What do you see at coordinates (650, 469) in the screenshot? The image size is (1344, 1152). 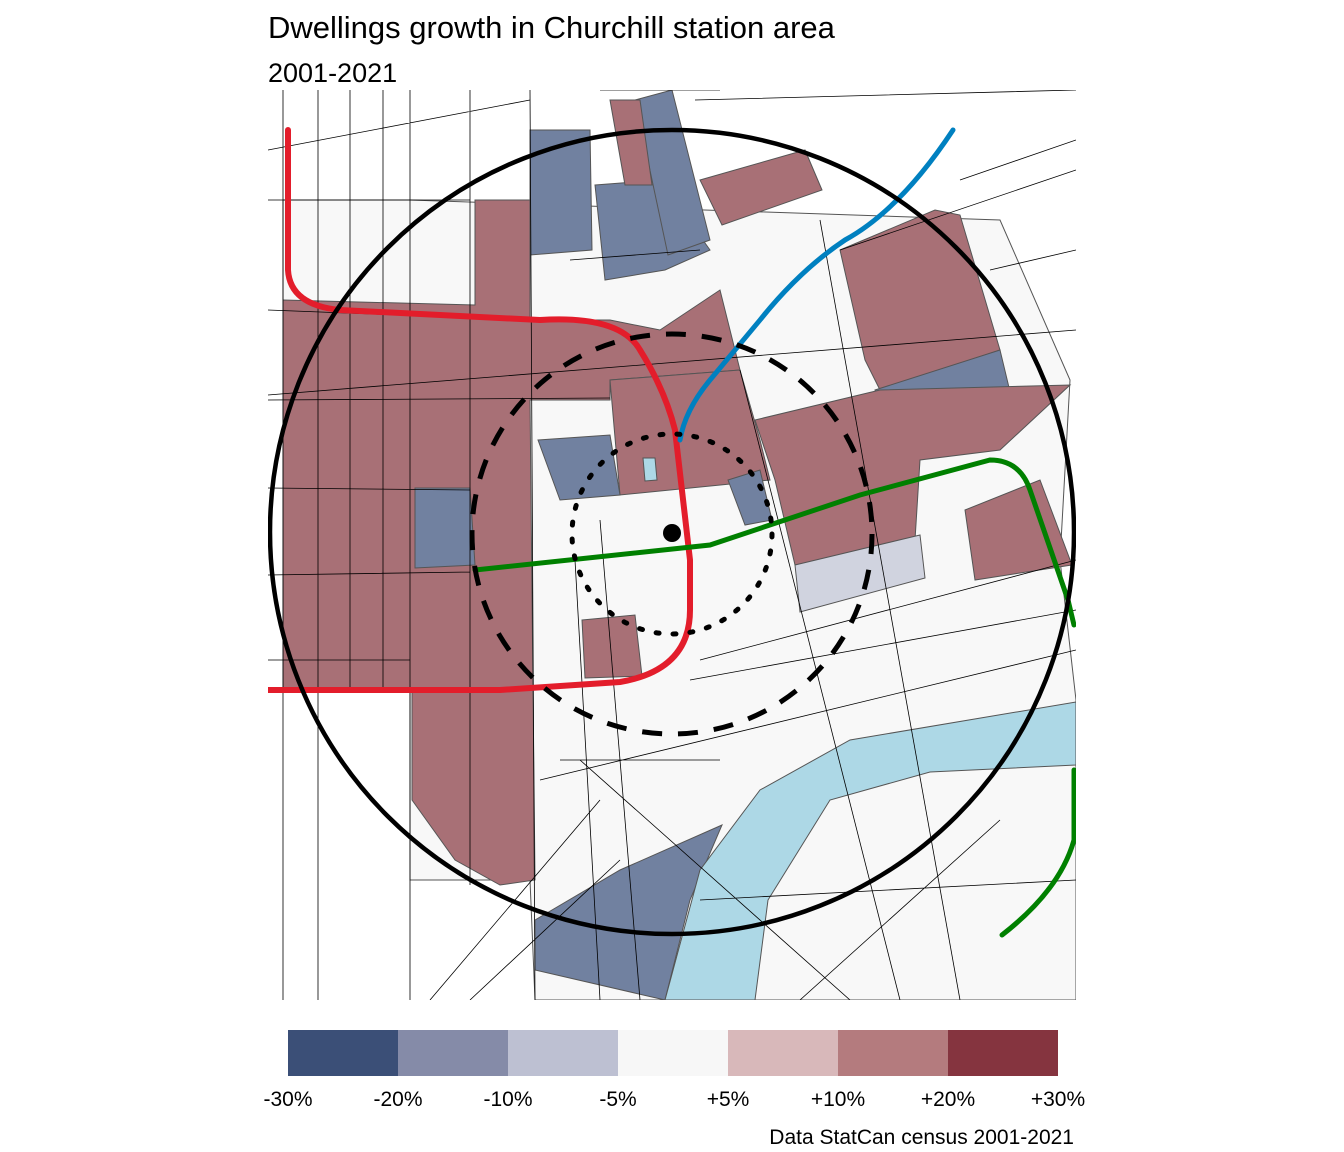 I see `small-water-area` at bounding box center [650, 469].